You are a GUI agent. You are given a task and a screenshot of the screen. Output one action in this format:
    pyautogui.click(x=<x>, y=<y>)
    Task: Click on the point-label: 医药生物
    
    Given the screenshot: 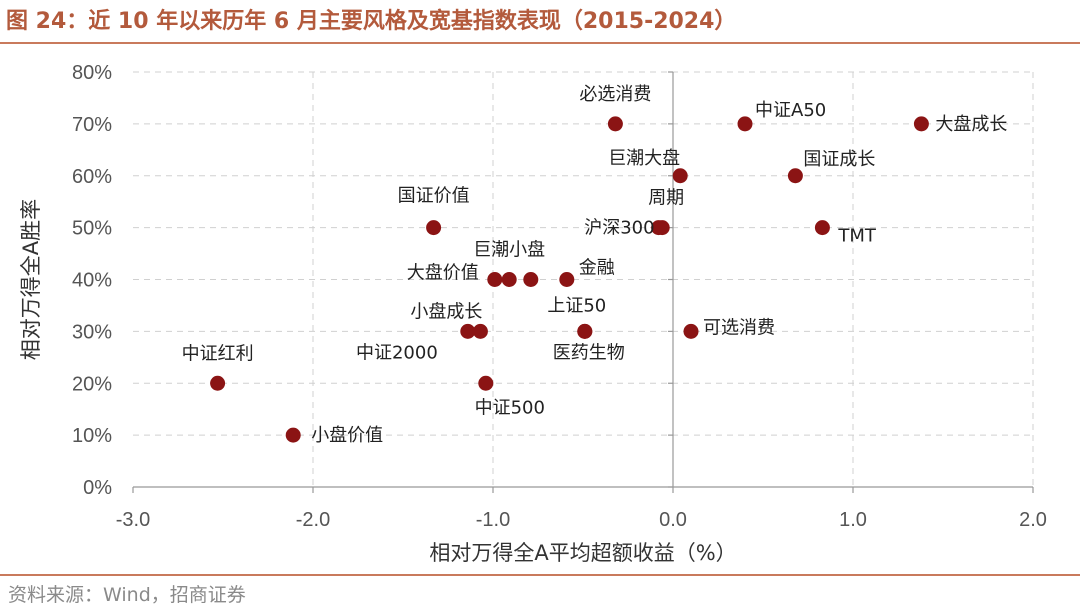 What is the action you would take?
    pyautogui.click(x=589, y=352)
    